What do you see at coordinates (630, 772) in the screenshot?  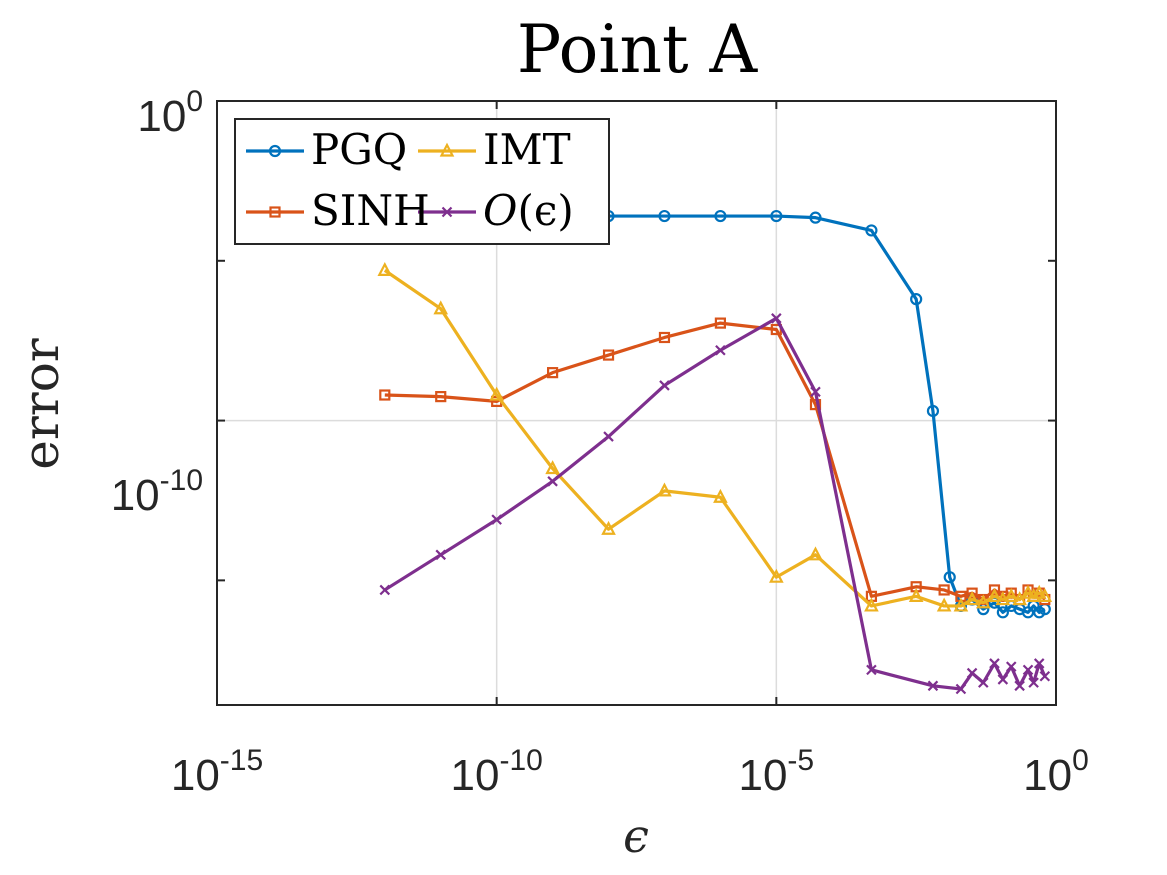 I see `x-tick-labels: 10⁻¹⁵ 10⁻¹⁰ 10⁻⁵ 10⁰` at bounding box center [630, 772].